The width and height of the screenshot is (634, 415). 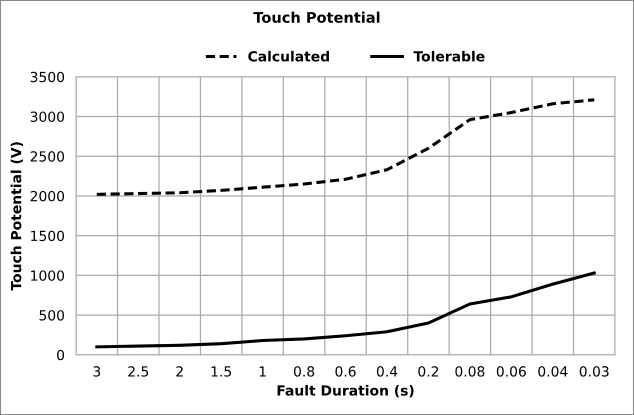 What do you see at coordinates (346, 391) in the screenshot?
I see `x-axis-title: Fault Duration (s)` at bounding box center [346, 391].